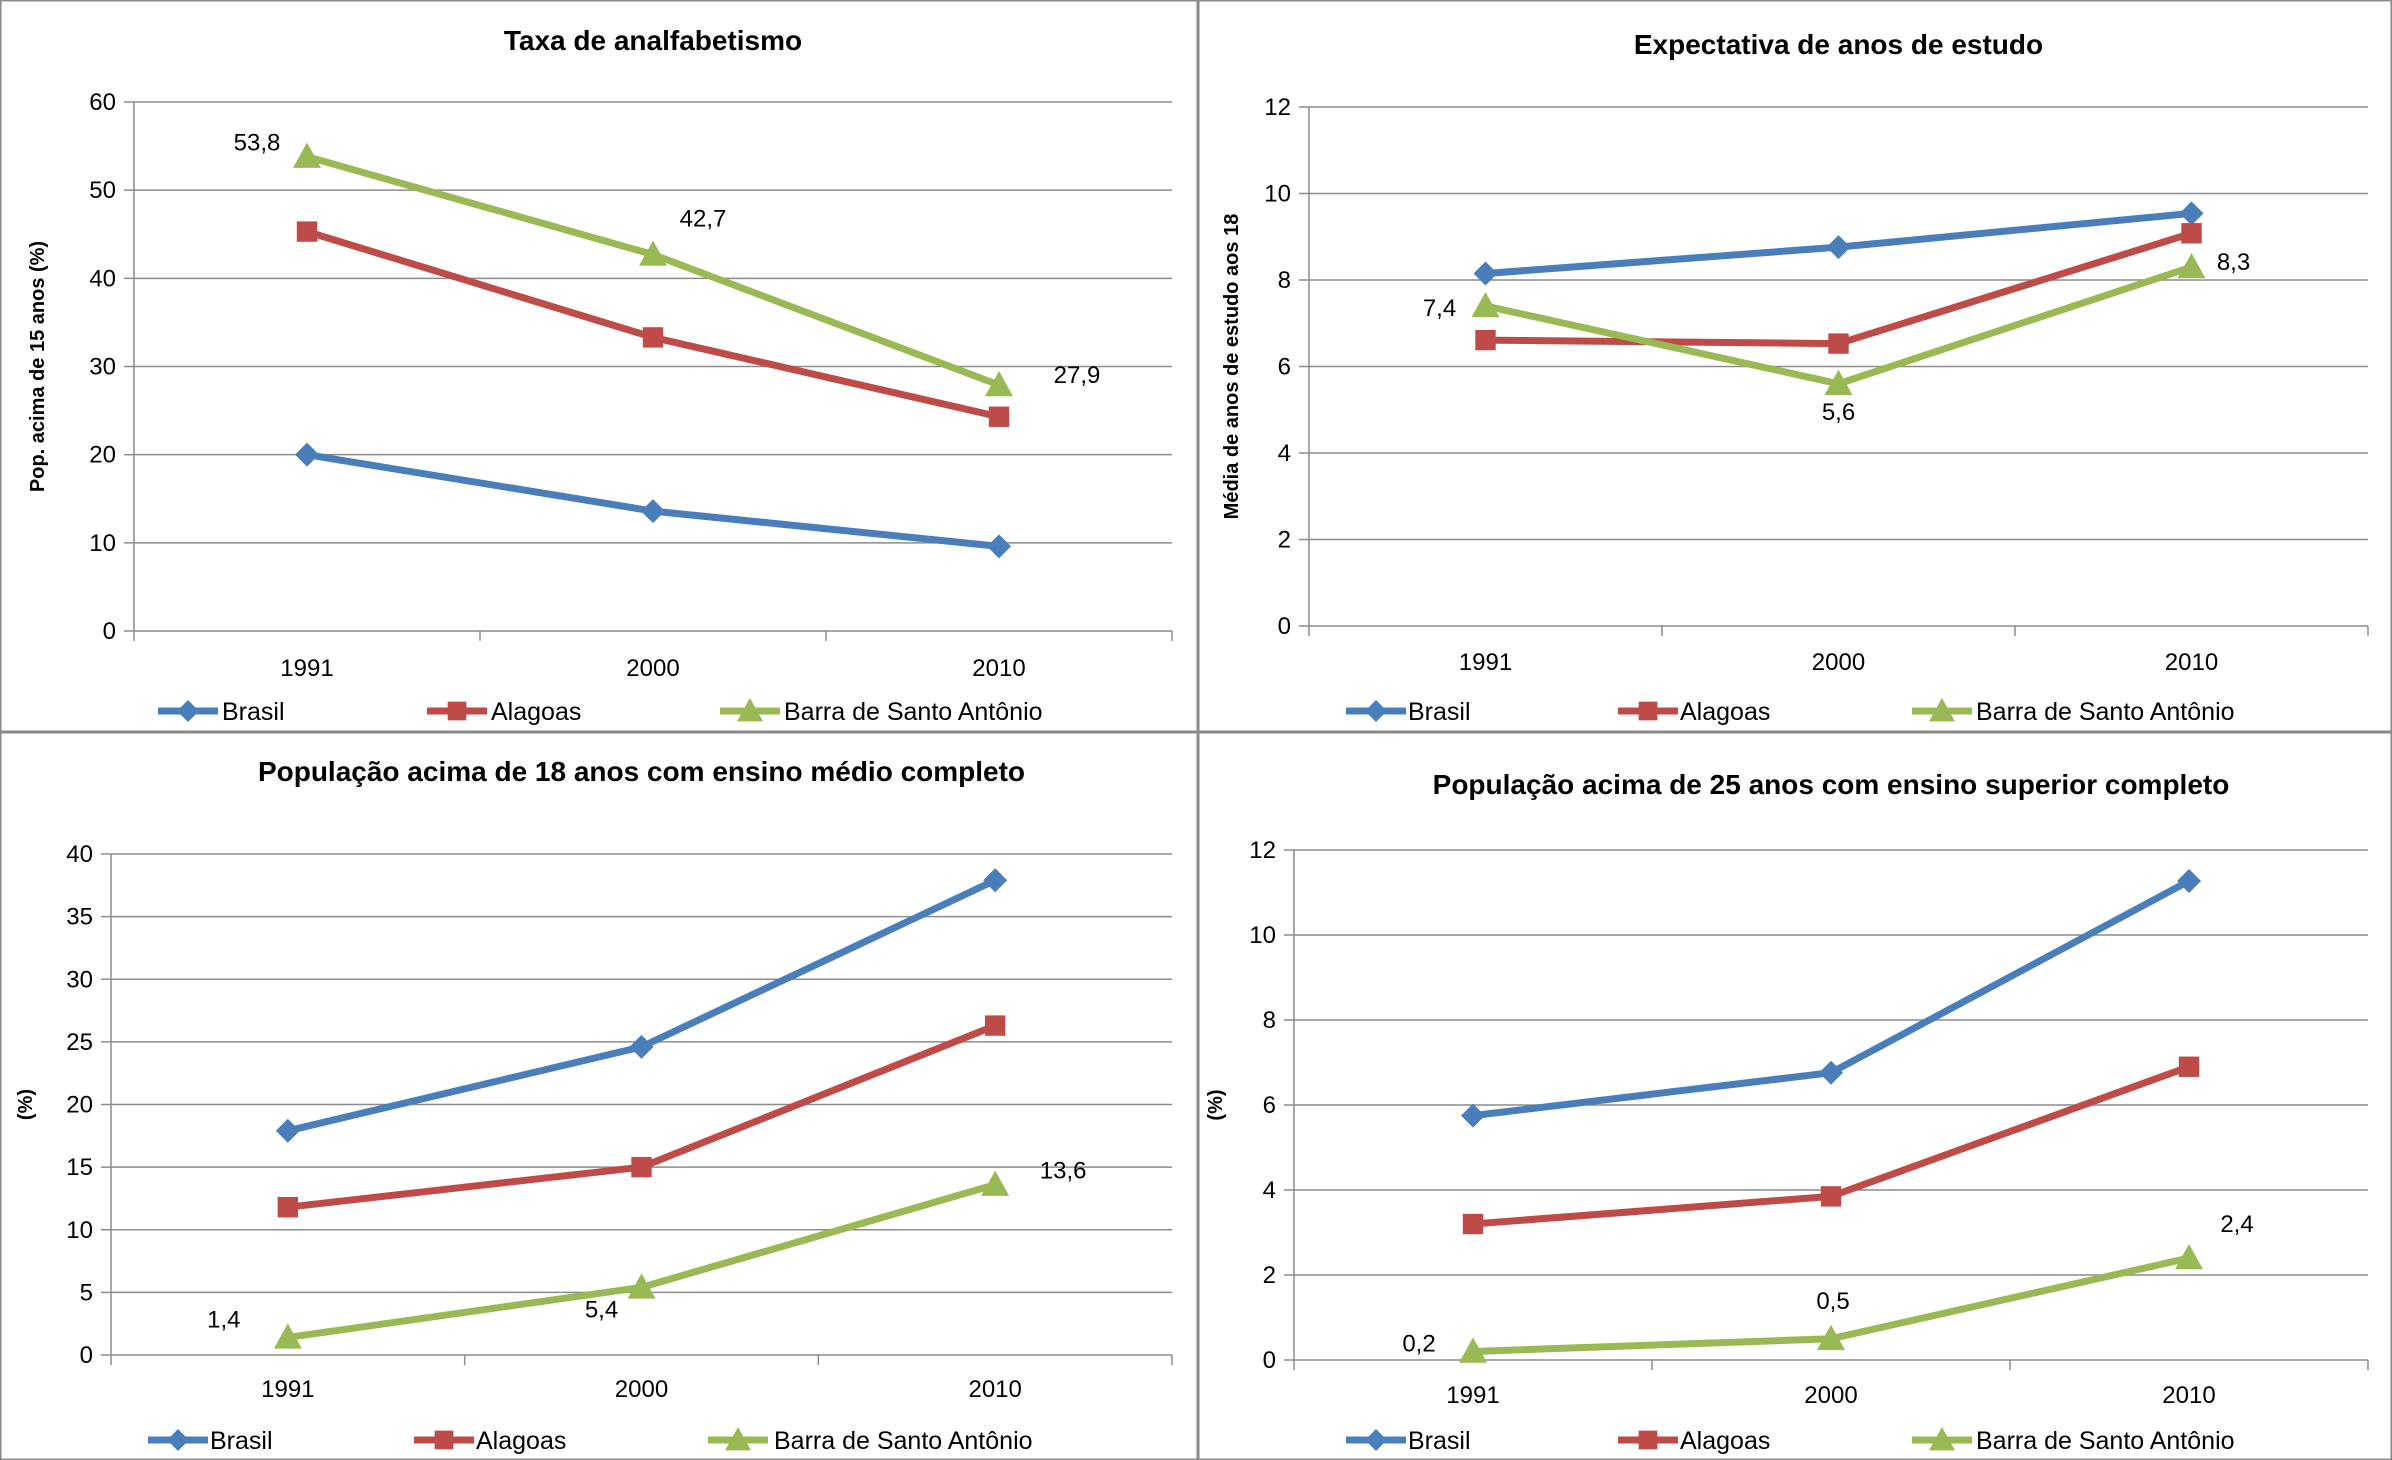 This screenshot has width=2392, height=1460. What do you see at coordinates (703, 219) in the screenshot?
I see `data-label: 42,7` at bounding box center [703, 219].